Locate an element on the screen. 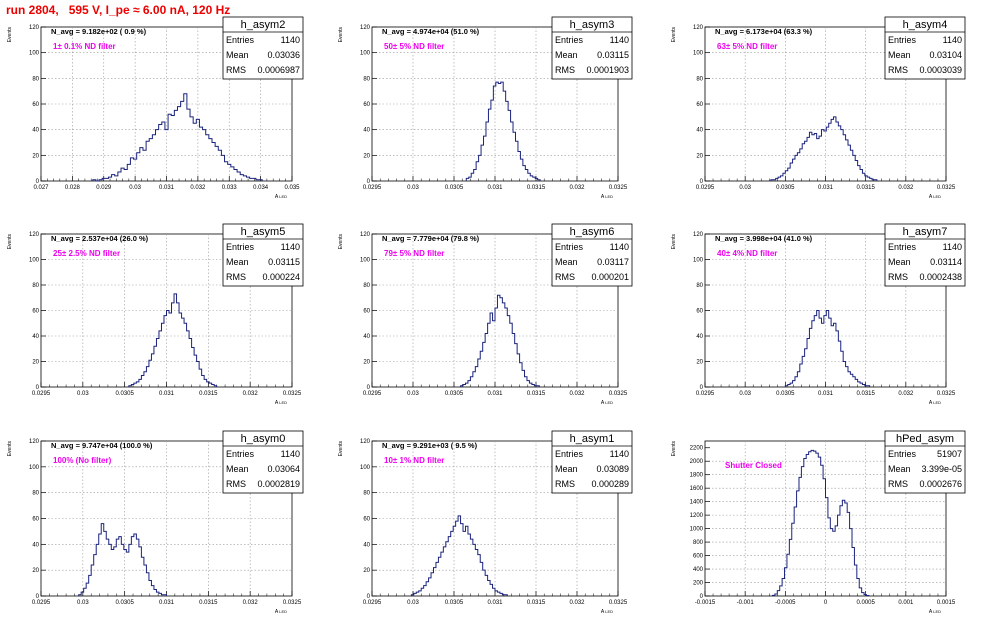  filter-note: Shutter Closed is located at coordinates (753, 465).